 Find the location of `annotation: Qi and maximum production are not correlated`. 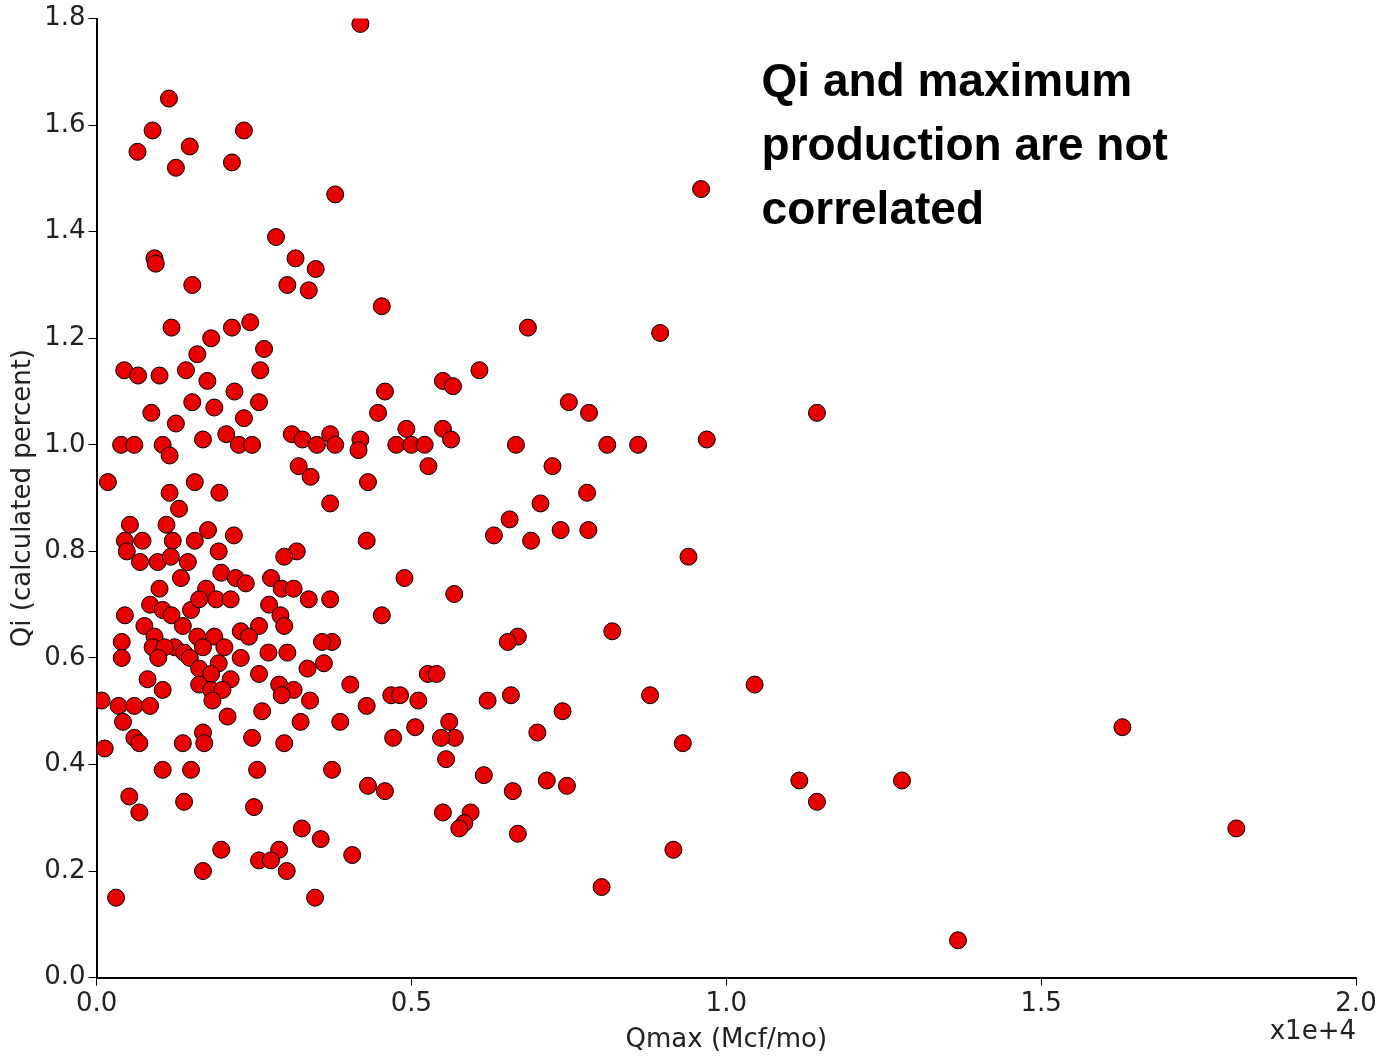

annotation: Qi and maximum production are not correlated is located at coordinates (964, 144).